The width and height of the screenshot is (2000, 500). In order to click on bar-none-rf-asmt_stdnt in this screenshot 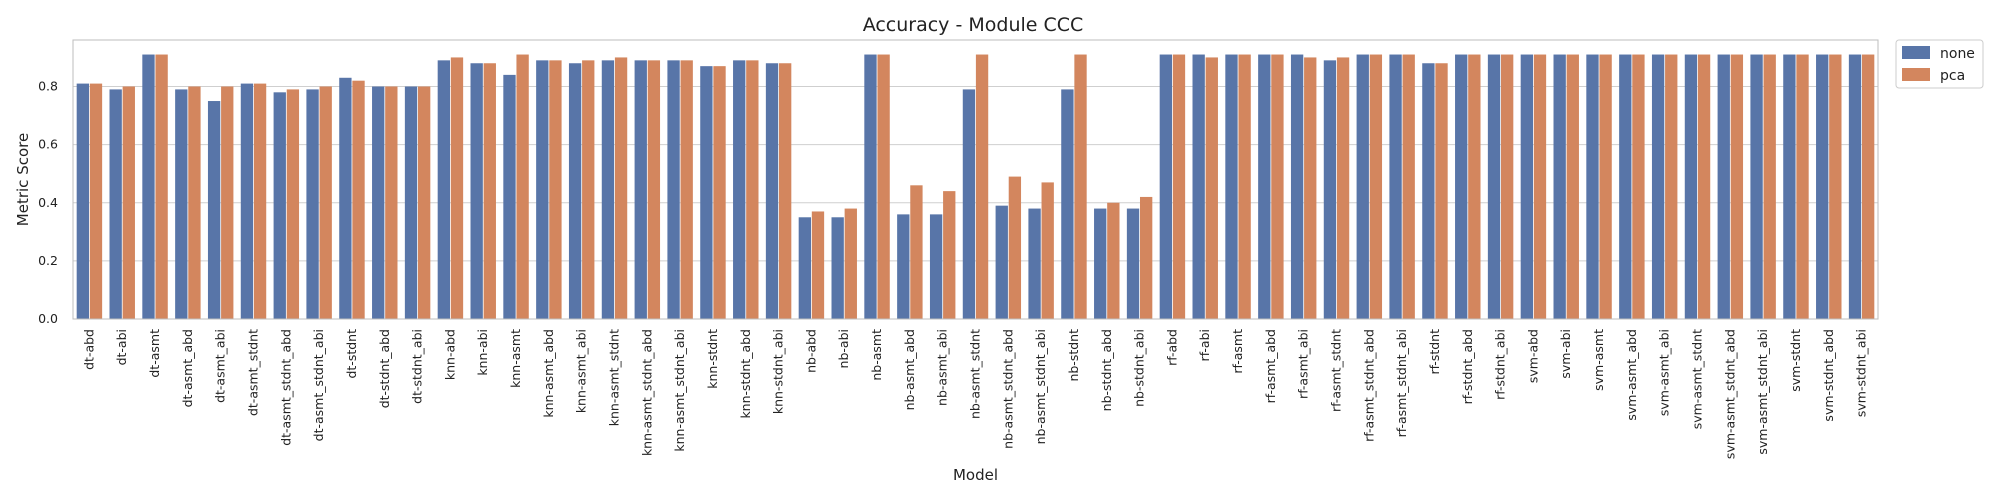, I will do `click(1330, 189)`.